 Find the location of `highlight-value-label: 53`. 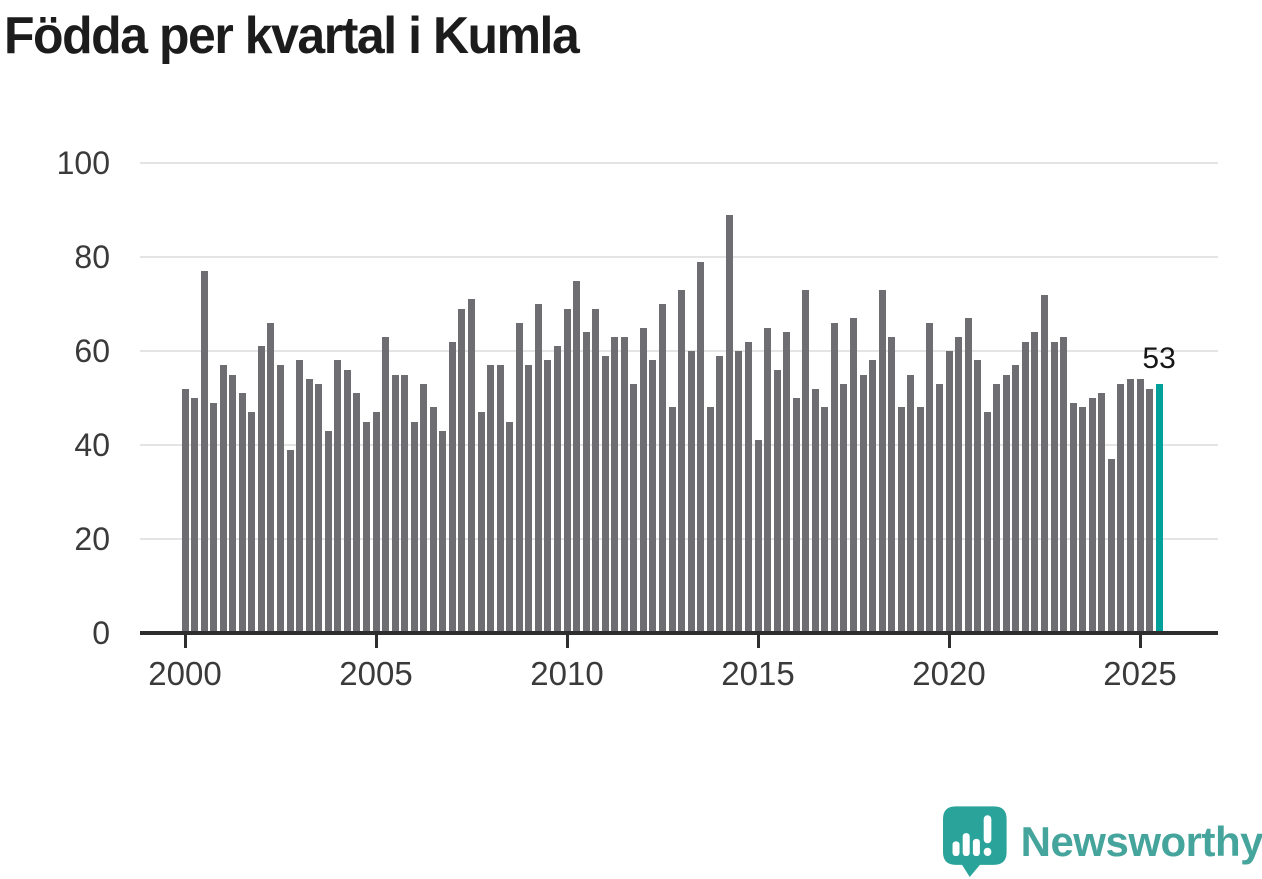

highlight-value-label: 53 is located at coordinates (1159, 358).